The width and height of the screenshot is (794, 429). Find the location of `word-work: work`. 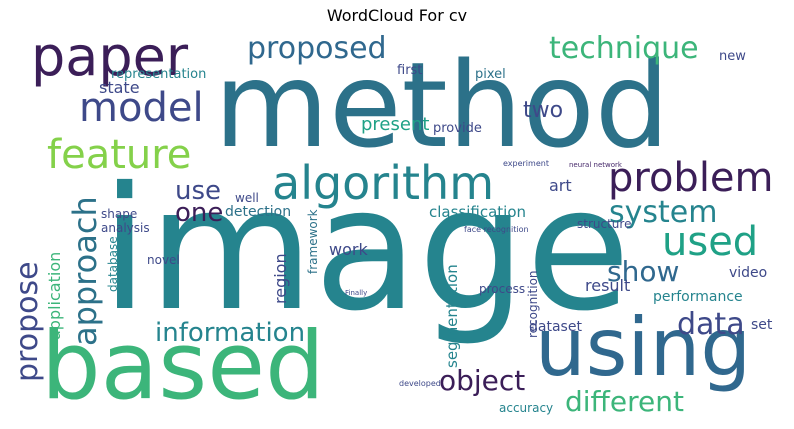

word-work: work is located at coordinates (348, 249).